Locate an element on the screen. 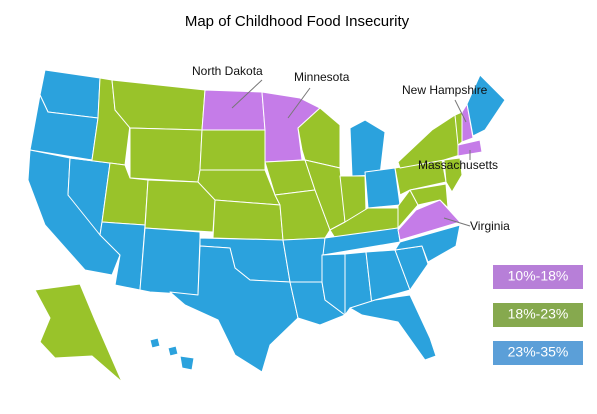 This screenshot has height=414, width=597. state-label: Massachusetts is located at coordinates (458, 165).